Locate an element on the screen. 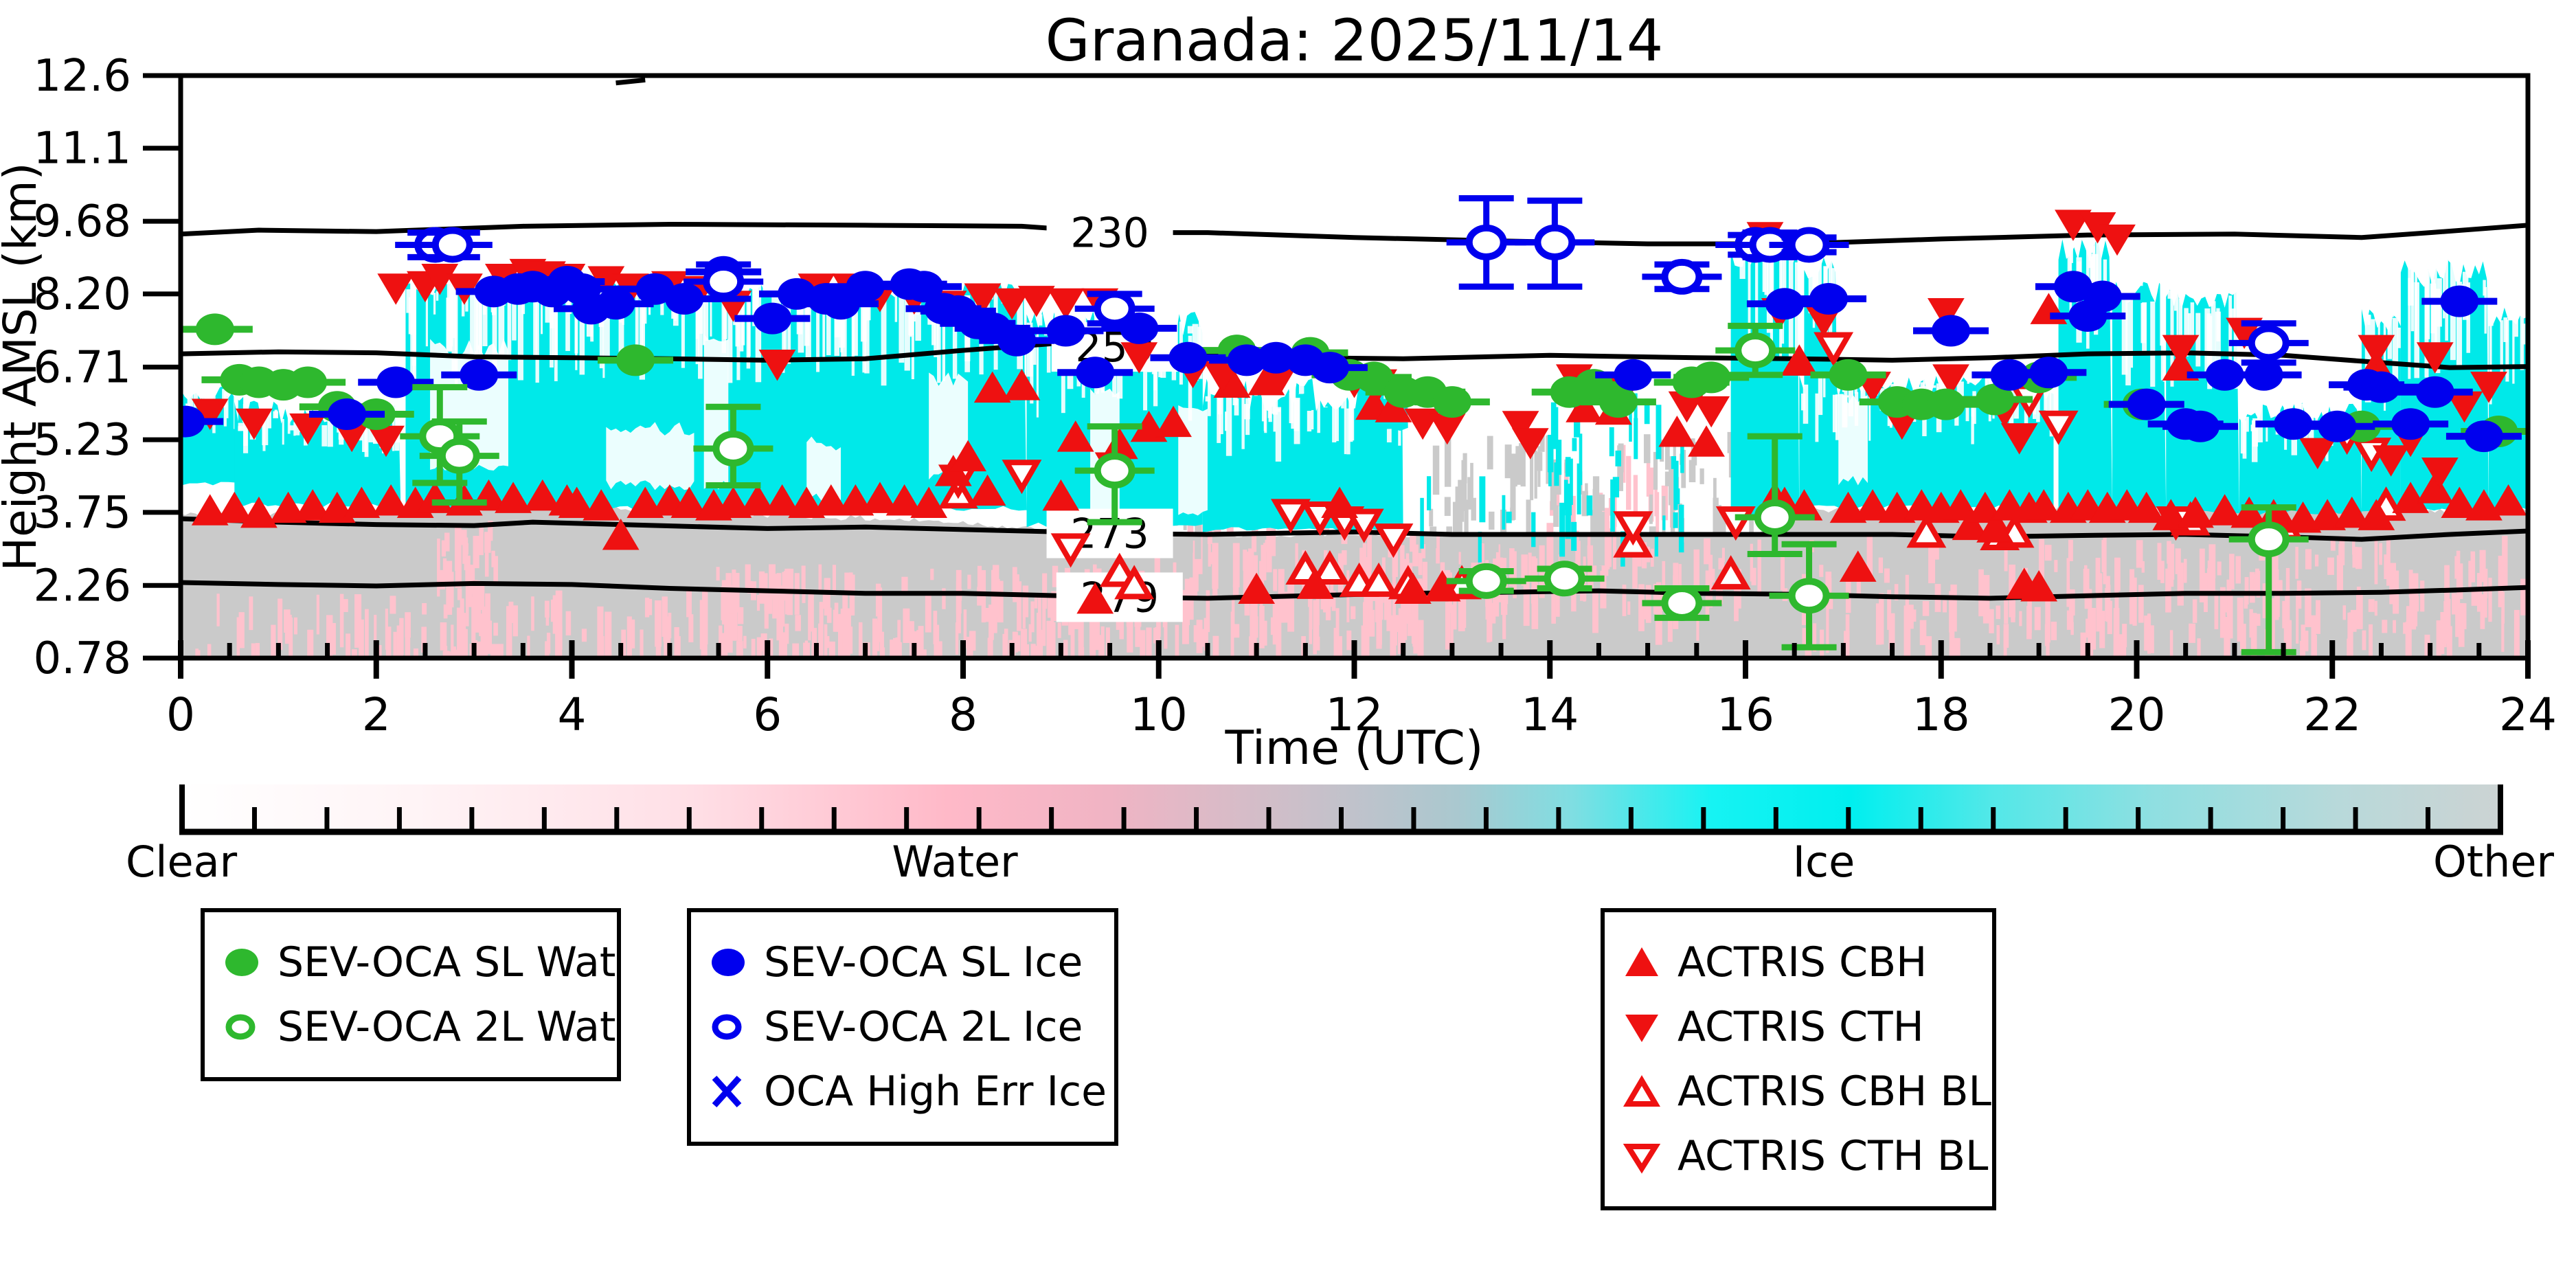 The height and width of the screenshot is (1288, 2576). x-tick-label: 18 is located at coordinates (1941, 714).